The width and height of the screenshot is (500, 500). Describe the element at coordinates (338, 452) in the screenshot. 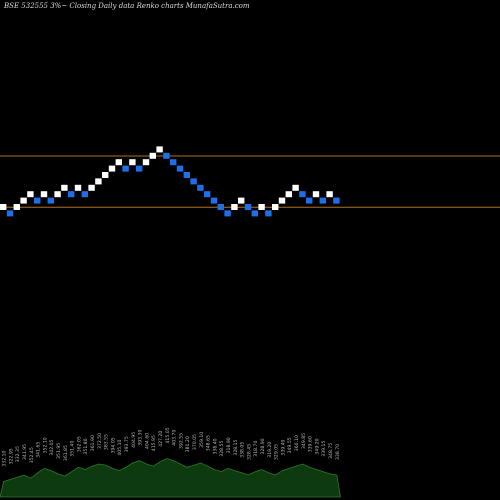

I see `brick-price-label: 338.70` at that location.